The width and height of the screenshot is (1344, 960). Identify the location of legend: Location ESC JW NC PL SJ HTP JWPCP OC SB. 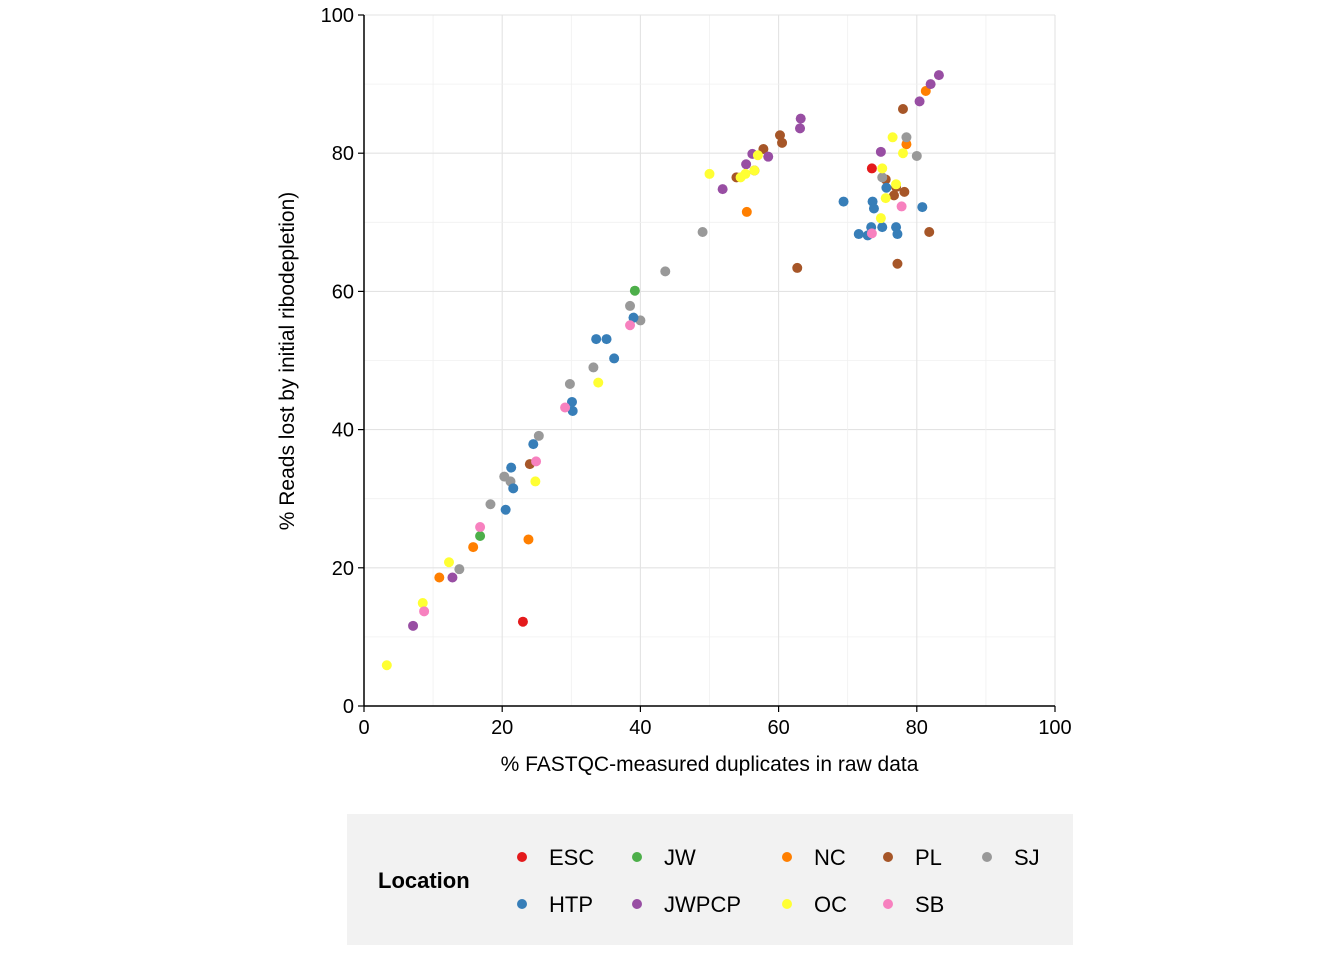
(710, 879).